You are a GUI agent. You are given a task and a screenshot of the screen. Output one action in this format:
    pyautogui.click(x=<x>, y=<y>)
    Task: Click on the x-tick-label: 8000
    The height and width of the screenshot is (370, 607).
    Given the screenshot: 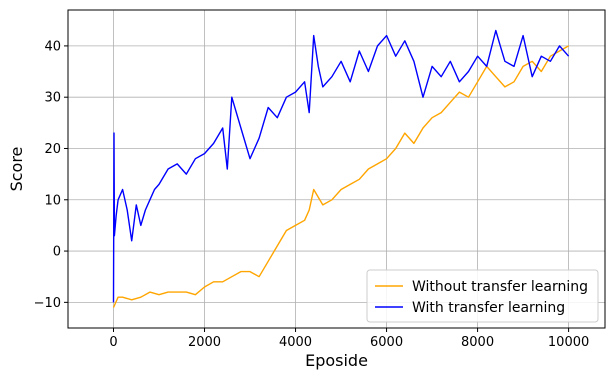 What is the action you would take?
    pyautogui.click(x=477, y=342)
    